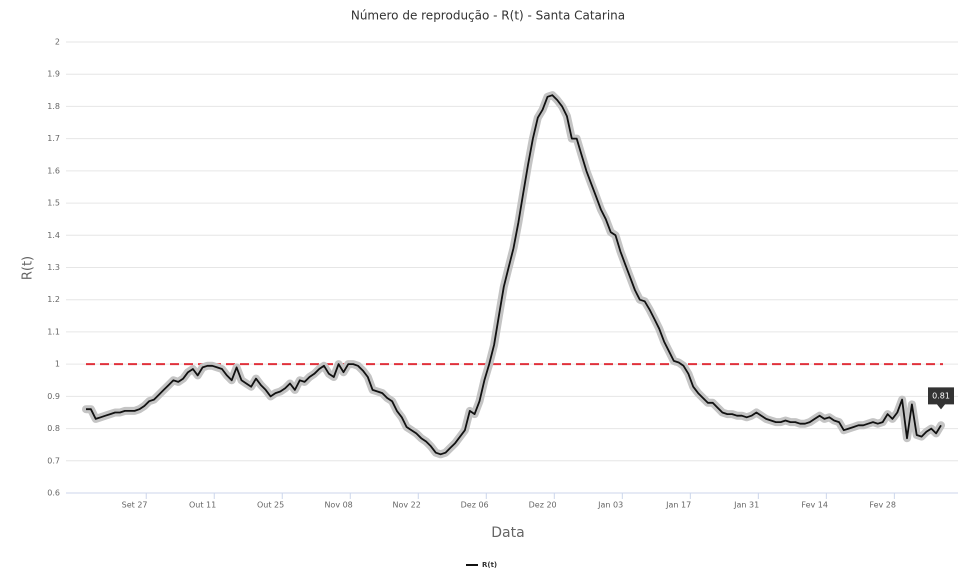 This screenshot has width=977, height=582. Describe the element at coordinates (406, 505) in the screenshot. I see `x-tick-label: Nov 22` at that location.